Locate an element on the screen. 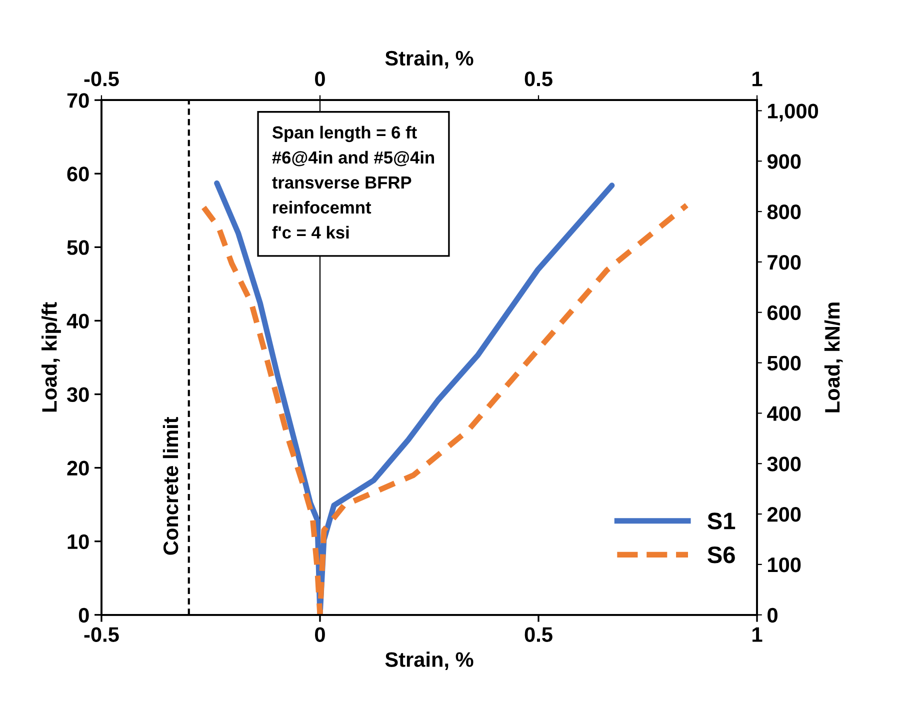  x-tick-label: -0.5 is located at coordinates (101, 634).